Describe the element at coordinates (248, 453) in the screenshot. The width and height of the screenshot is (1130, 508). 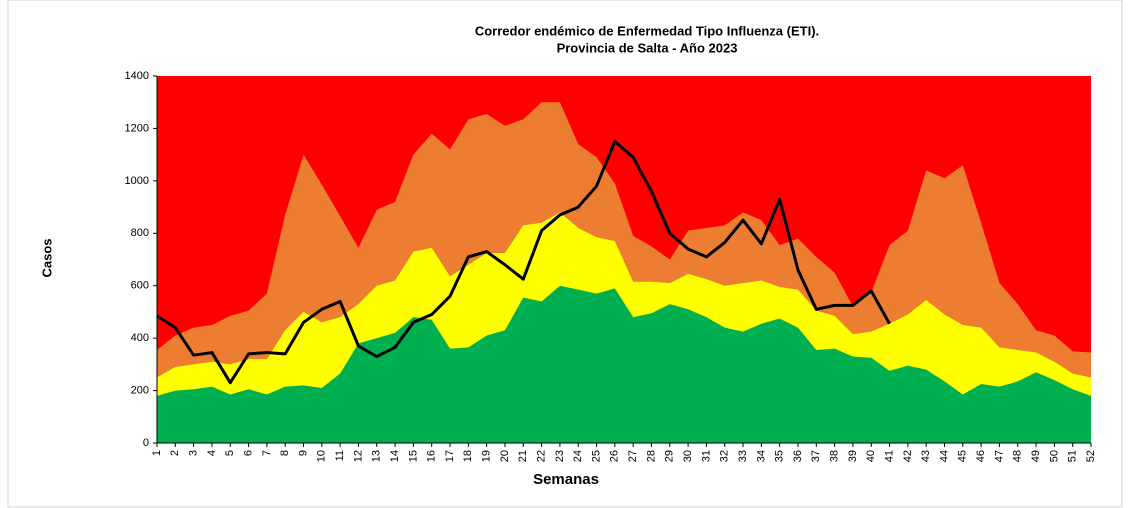
I see `x-tick-label: 6` at that location.